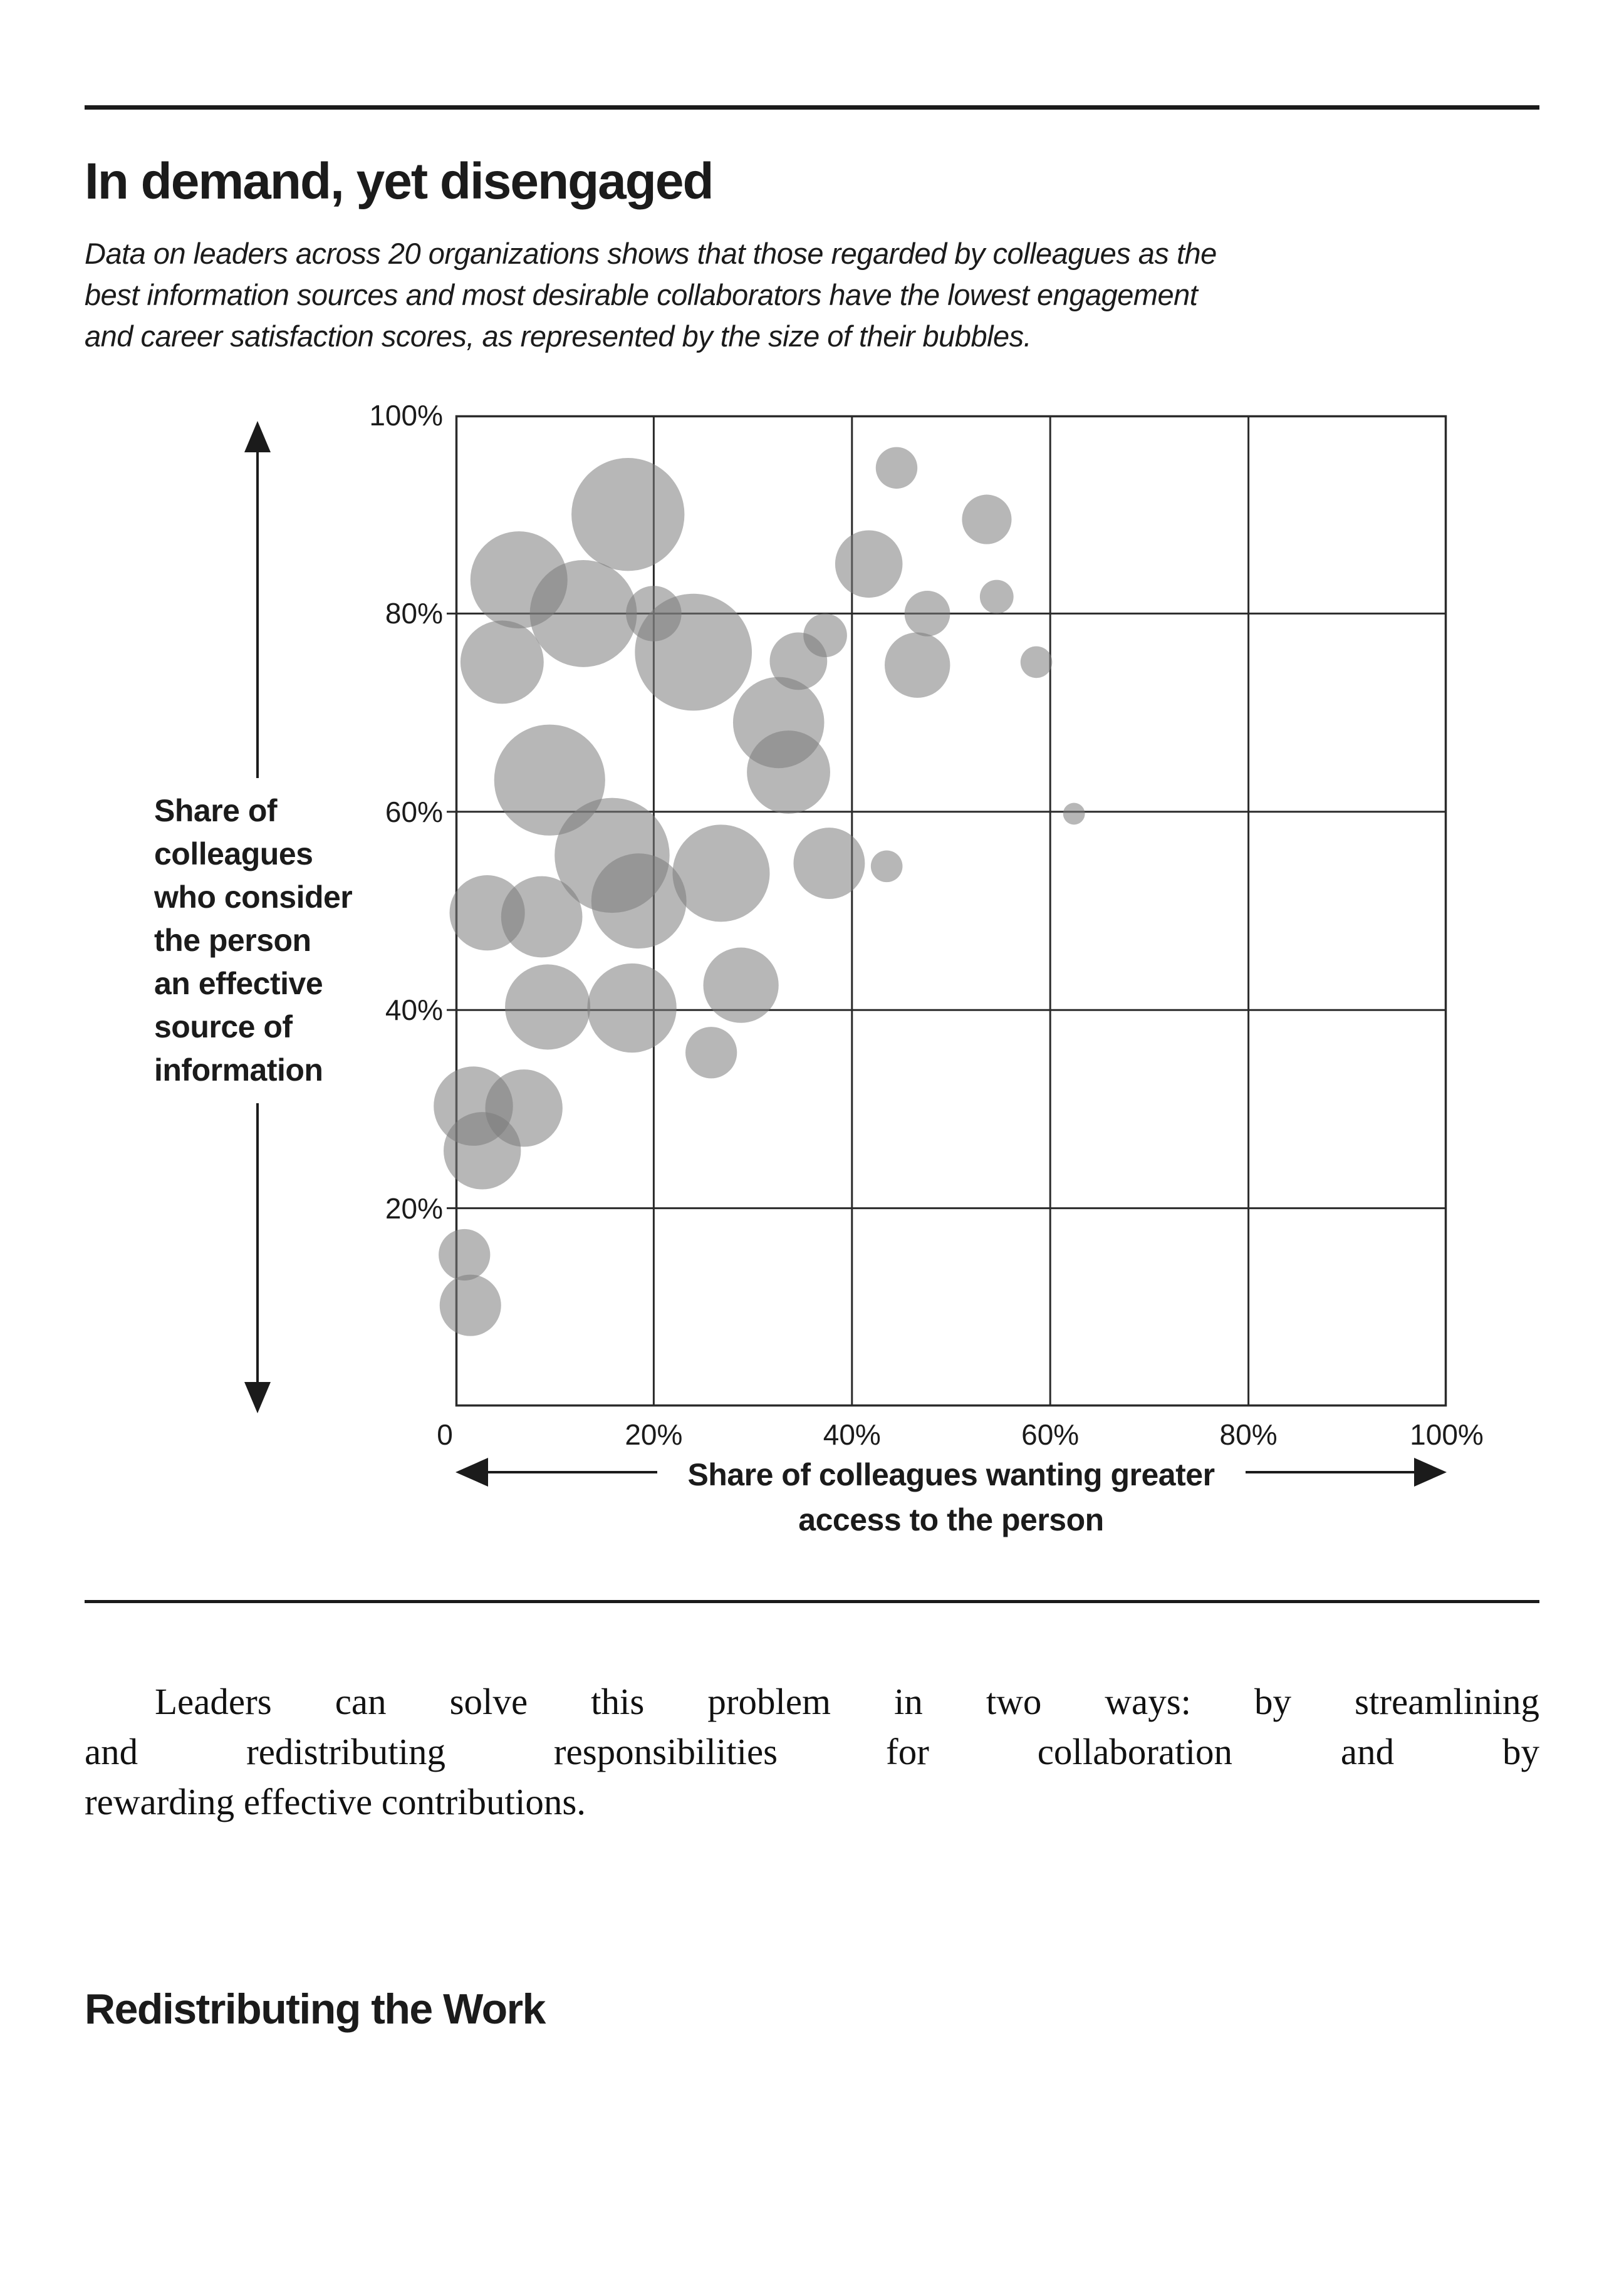 The image size is (1624, 2296). What do you see at coordinates (239, 984) in the screenshot?
I see `y-axis-label-line: an effective` at bounding box center [239, 984].